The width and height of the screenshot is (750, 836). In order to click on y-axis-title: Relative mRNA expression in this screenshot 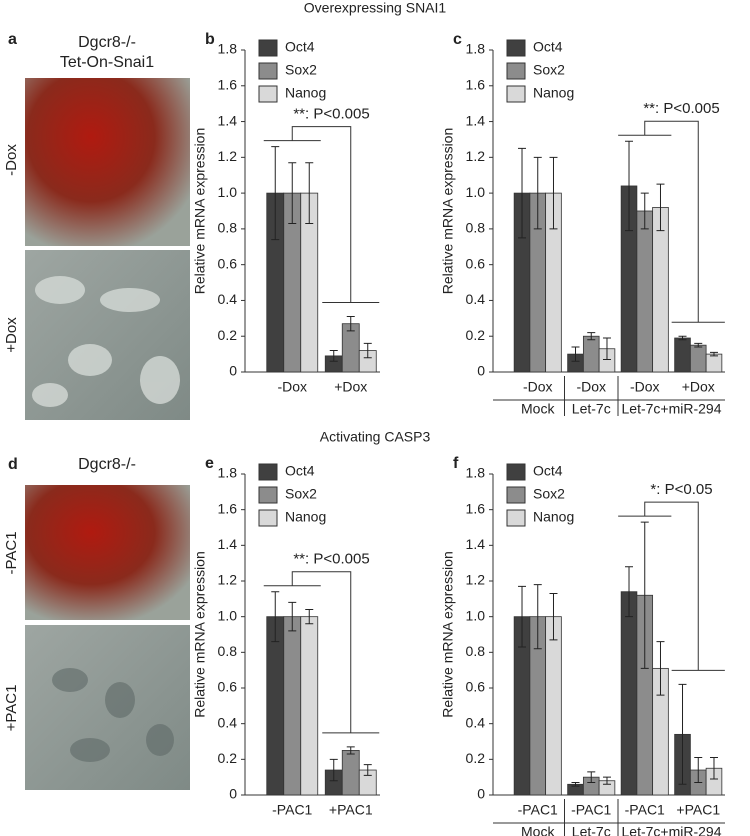, I will do `click(200, 211)`.